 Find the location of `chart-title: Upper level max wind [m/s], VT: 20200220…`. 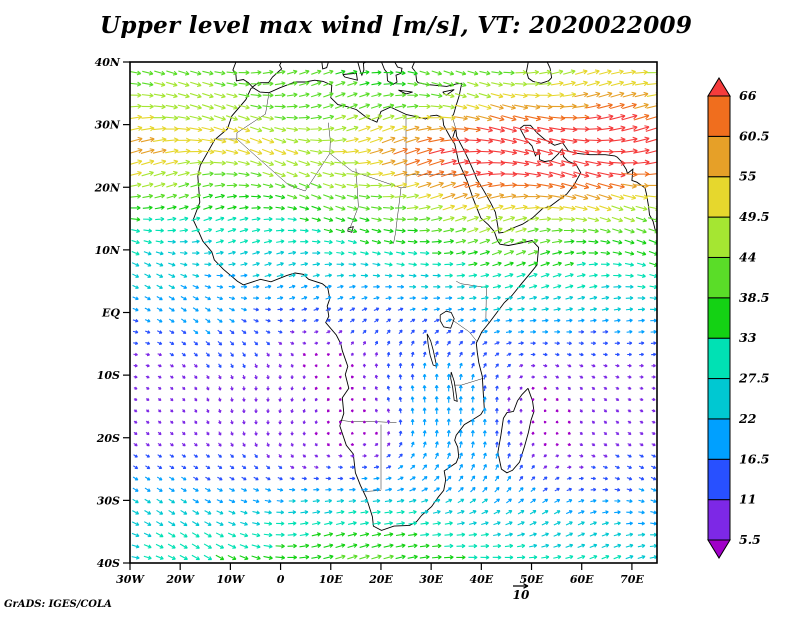

chart-title: Upper level max wind [m/s], VT: 20200220… is located at coordinates (396, 25).